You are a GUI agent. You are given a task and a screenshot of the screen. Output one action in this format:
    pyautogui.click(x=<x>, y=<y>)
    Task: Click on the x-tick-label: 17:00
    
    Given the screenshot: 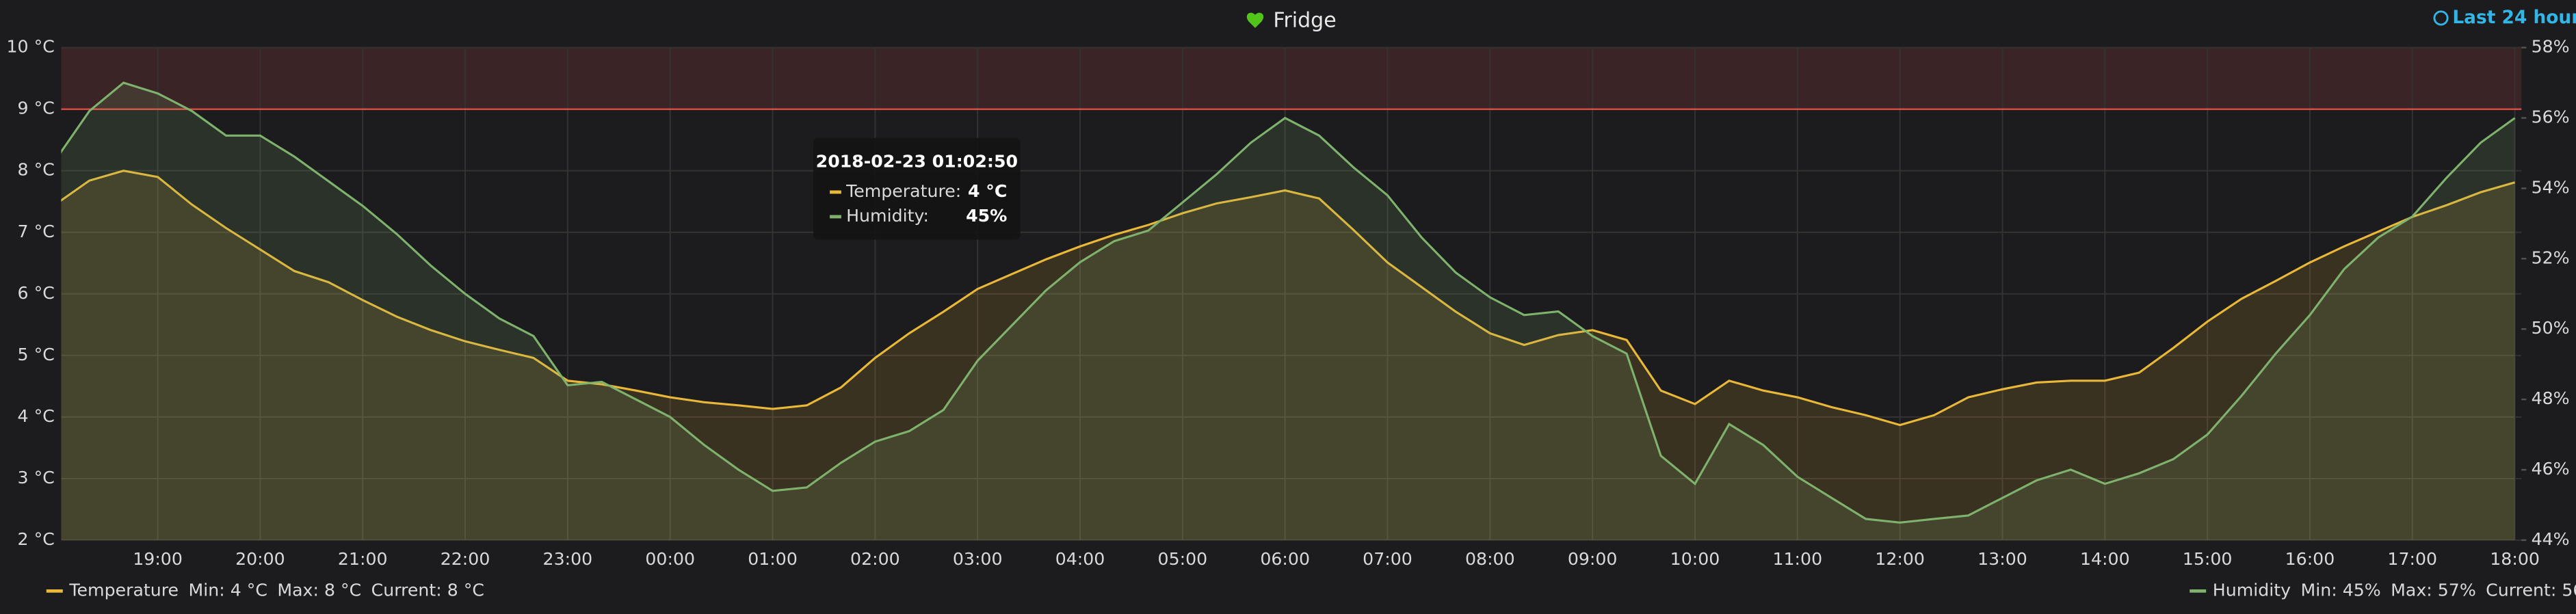 What is the action you would take?
    pyautogui.click(x=2412, y=559)
    